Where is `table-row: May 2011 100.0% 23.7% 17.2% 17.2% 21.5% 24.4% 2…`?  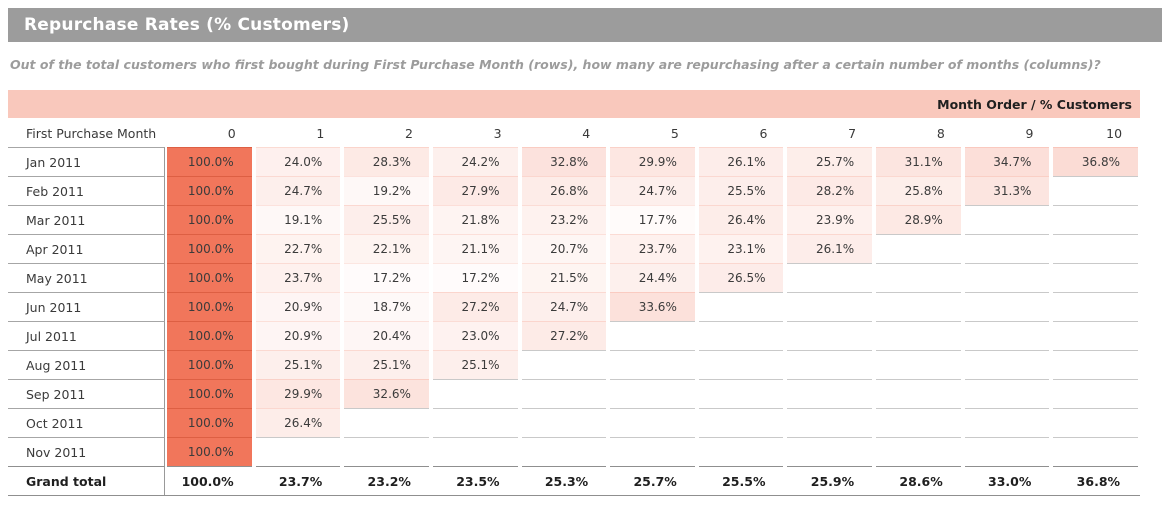 table-row: May 2011 100.0% 23.7% 17.2% 17.2% 21.5% 24.4% 2… is located at coordinates (574, 277).